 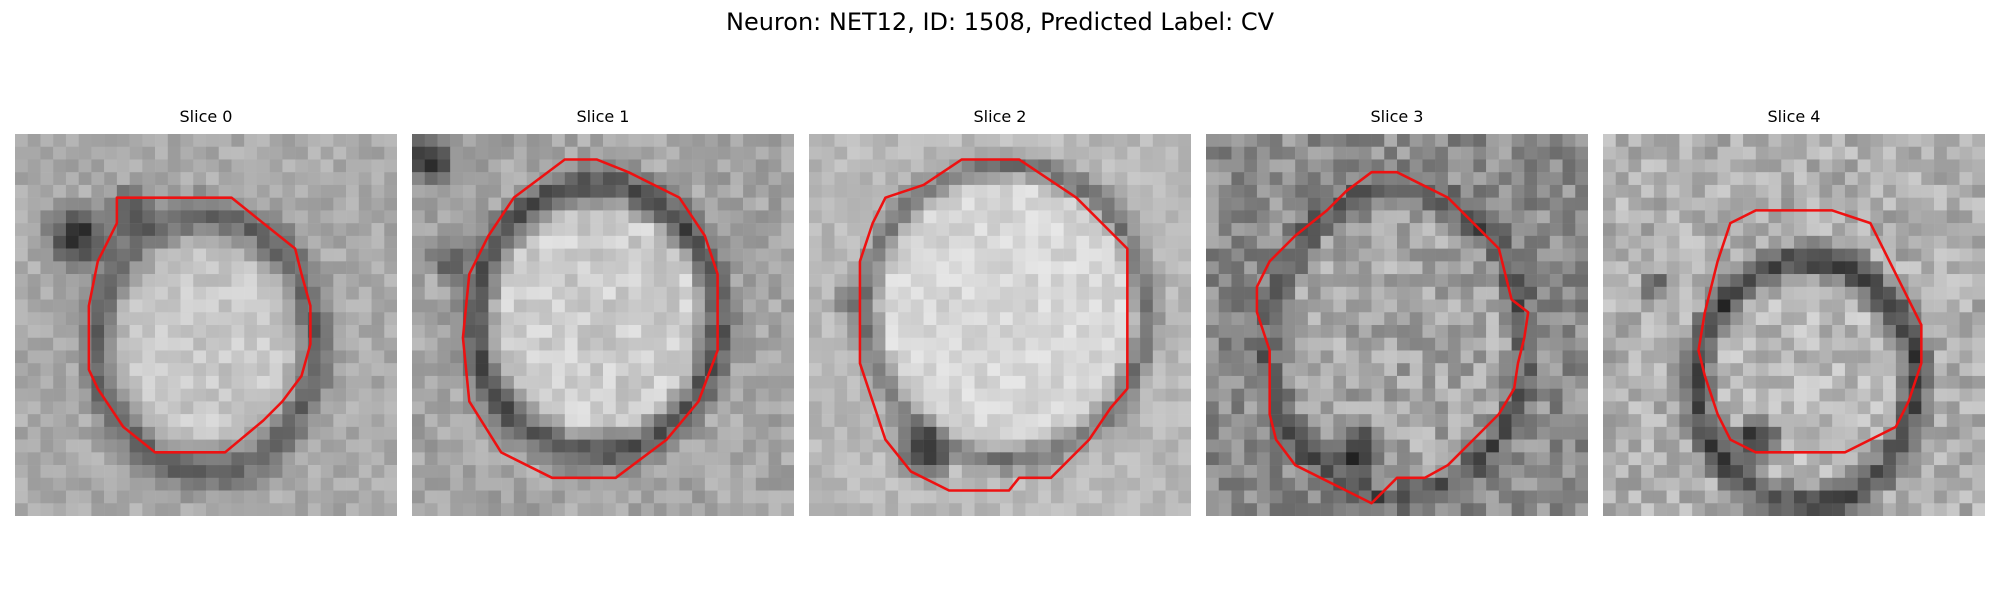 What do you see at coordinates (1000, 117) in the screenshot?
I see `slice-title: Slice 2` at bounding box center [1000, 117].